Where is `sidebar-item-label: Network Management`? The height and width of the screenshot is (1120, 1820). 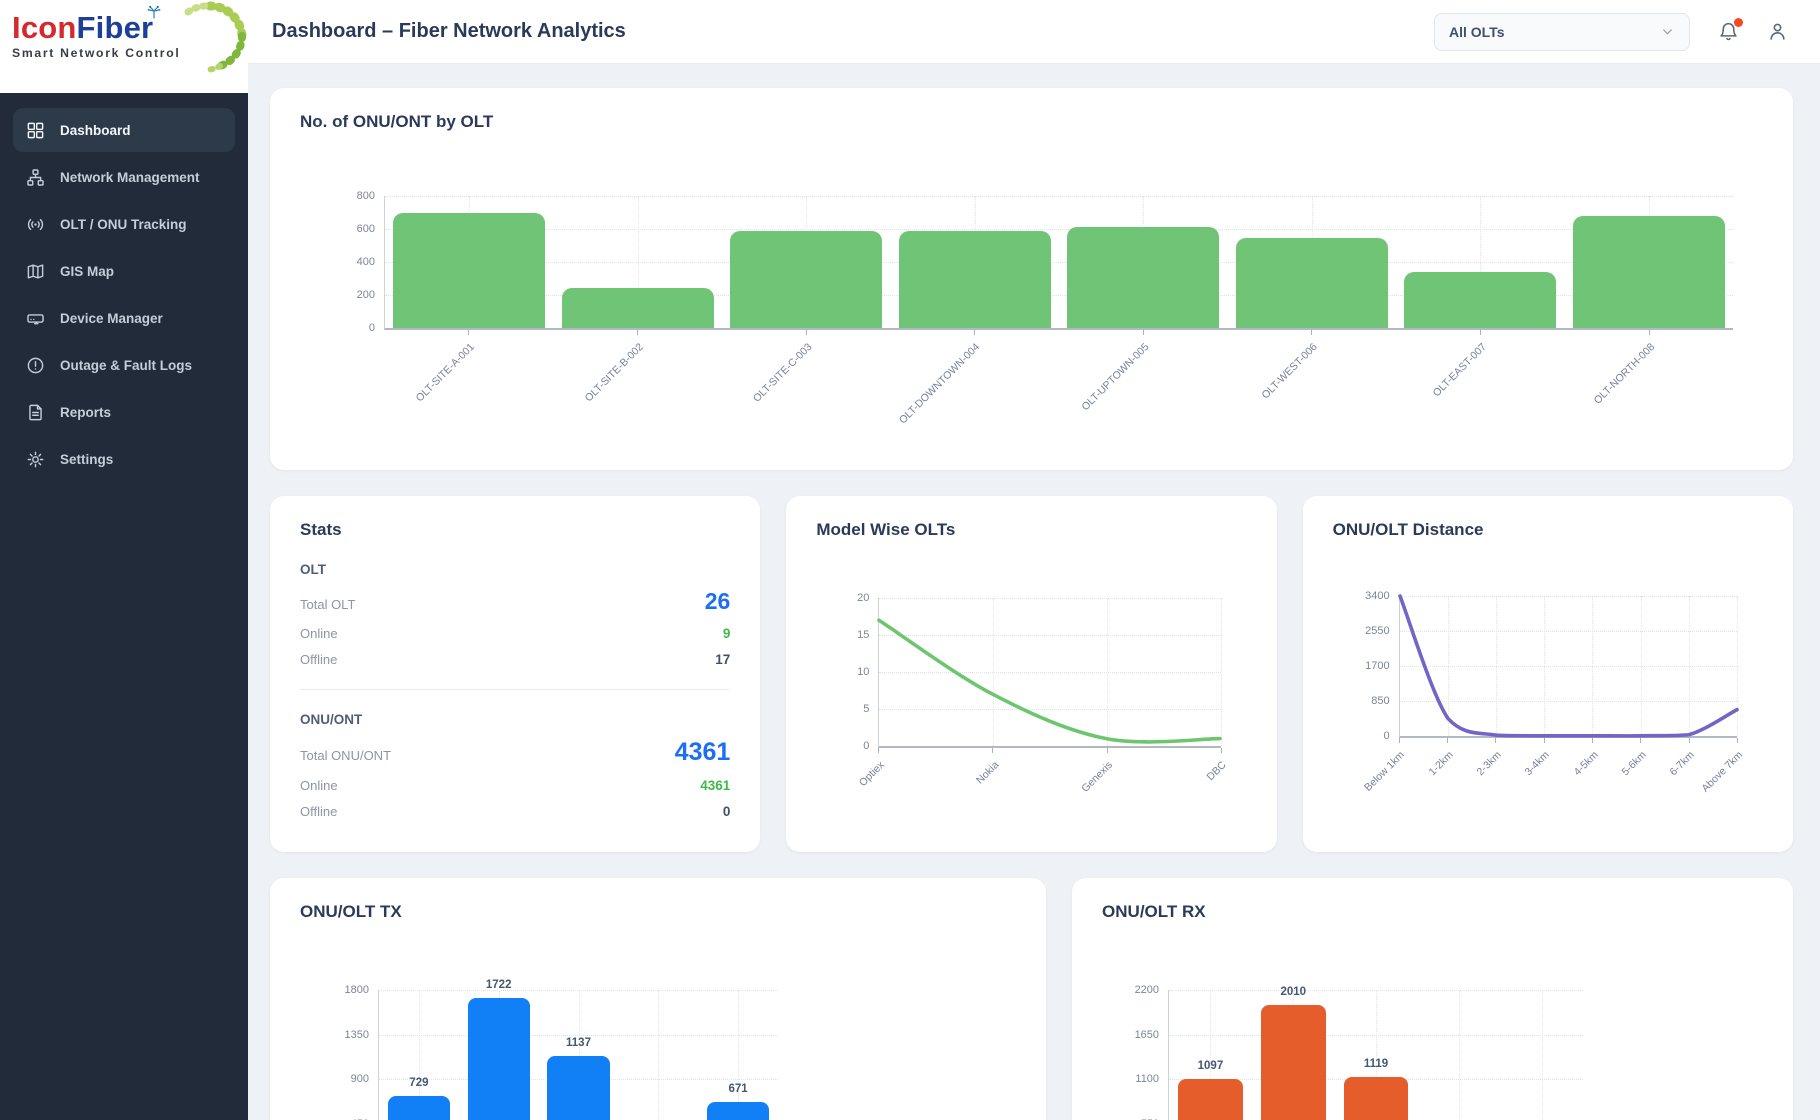 sidebar-item-label: Network Management is located at coordinates (130, 177).